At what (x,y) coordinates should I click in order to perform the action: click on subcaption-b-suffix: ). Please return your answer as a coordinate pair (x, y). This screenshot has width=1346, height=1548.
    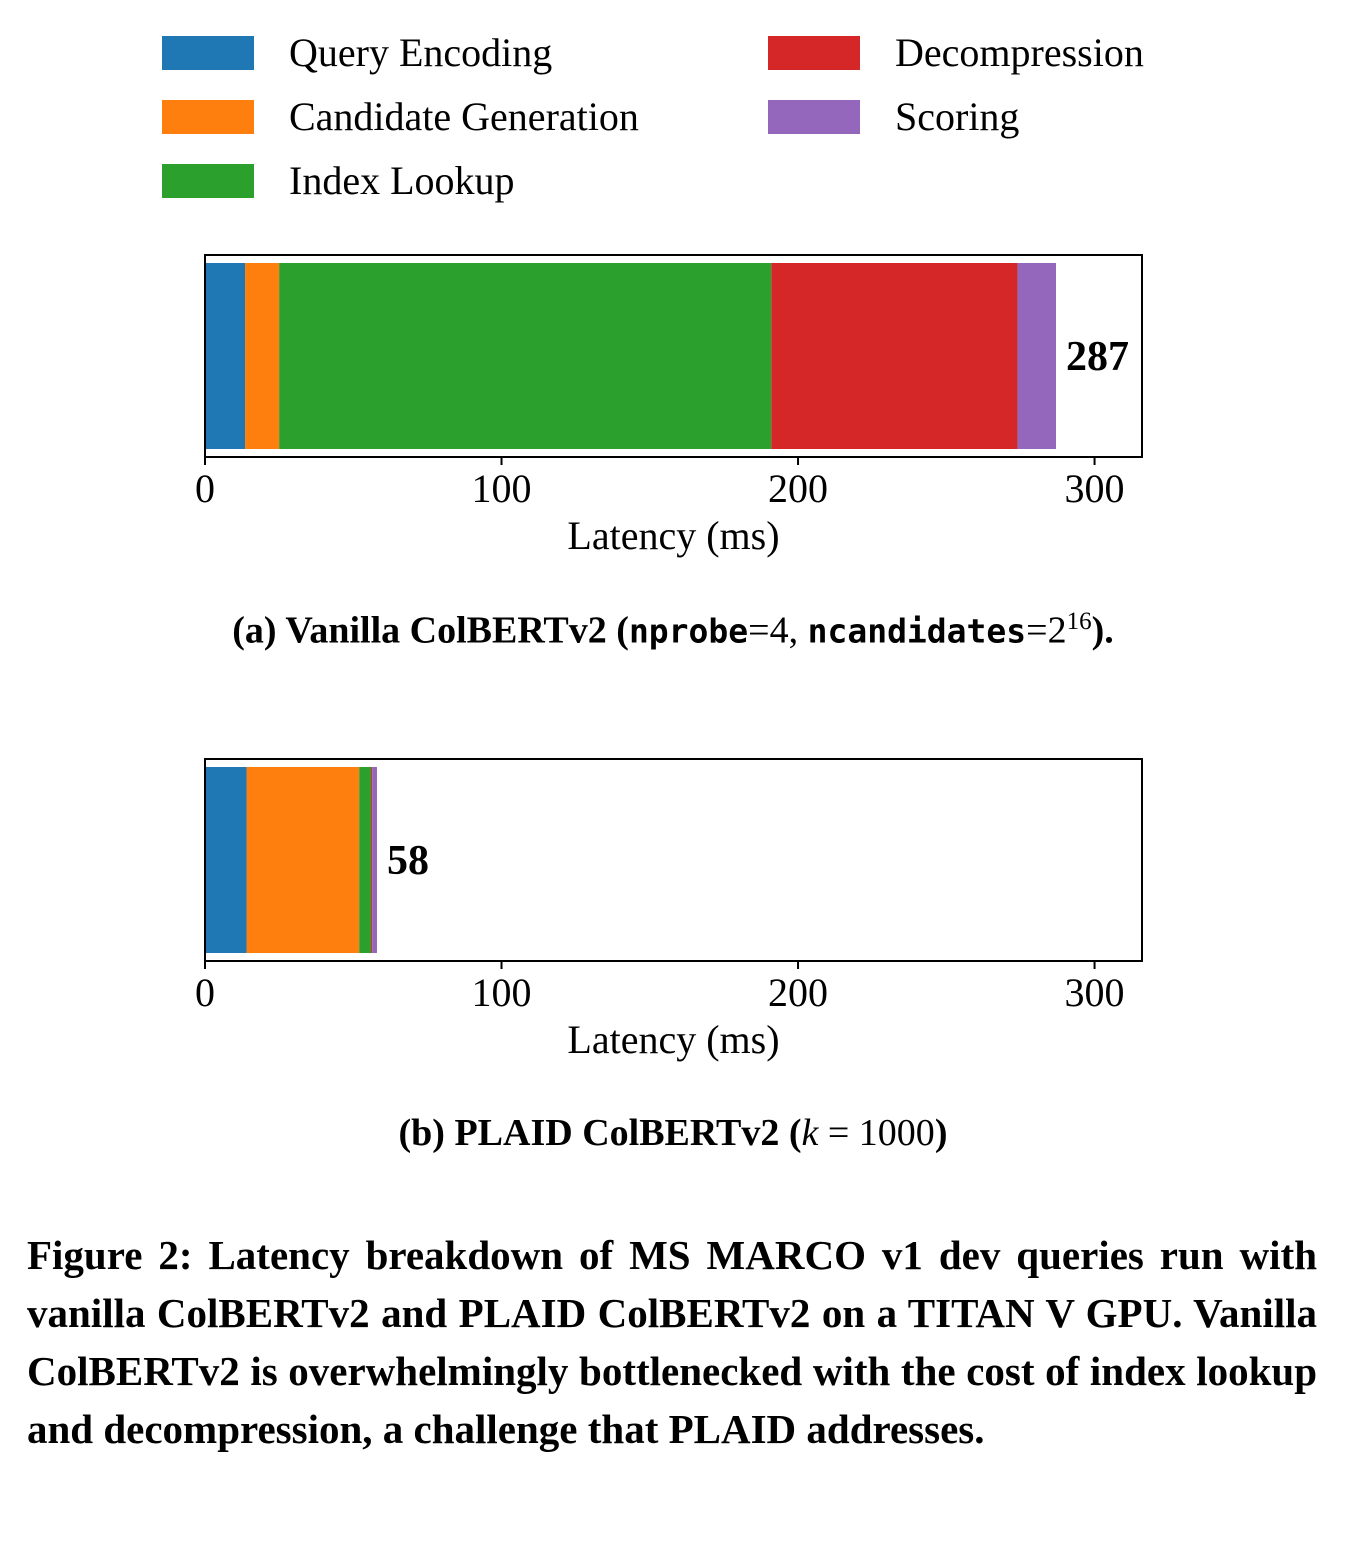
    Looking at the image, I should click on (941, 1133).